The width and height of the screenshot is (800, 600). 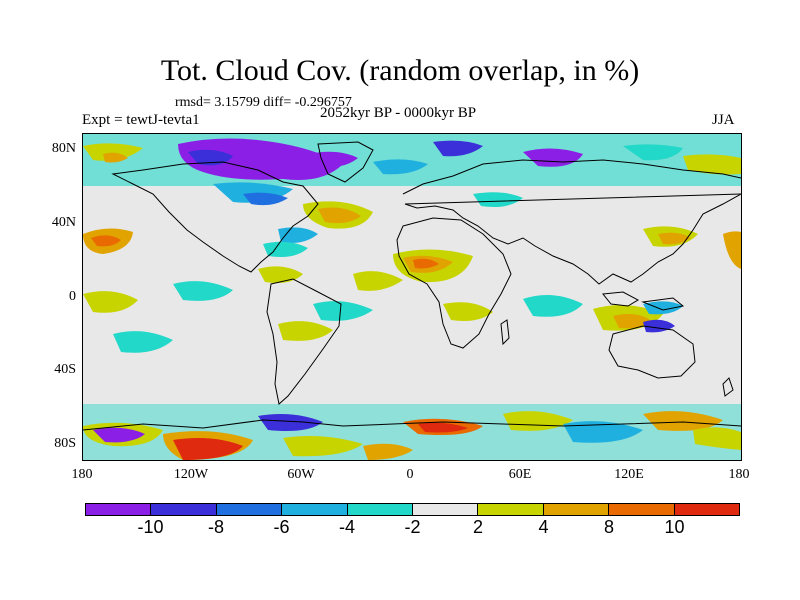 I want to click on x-tick-60w: 60W, so click(x=301, y=474).